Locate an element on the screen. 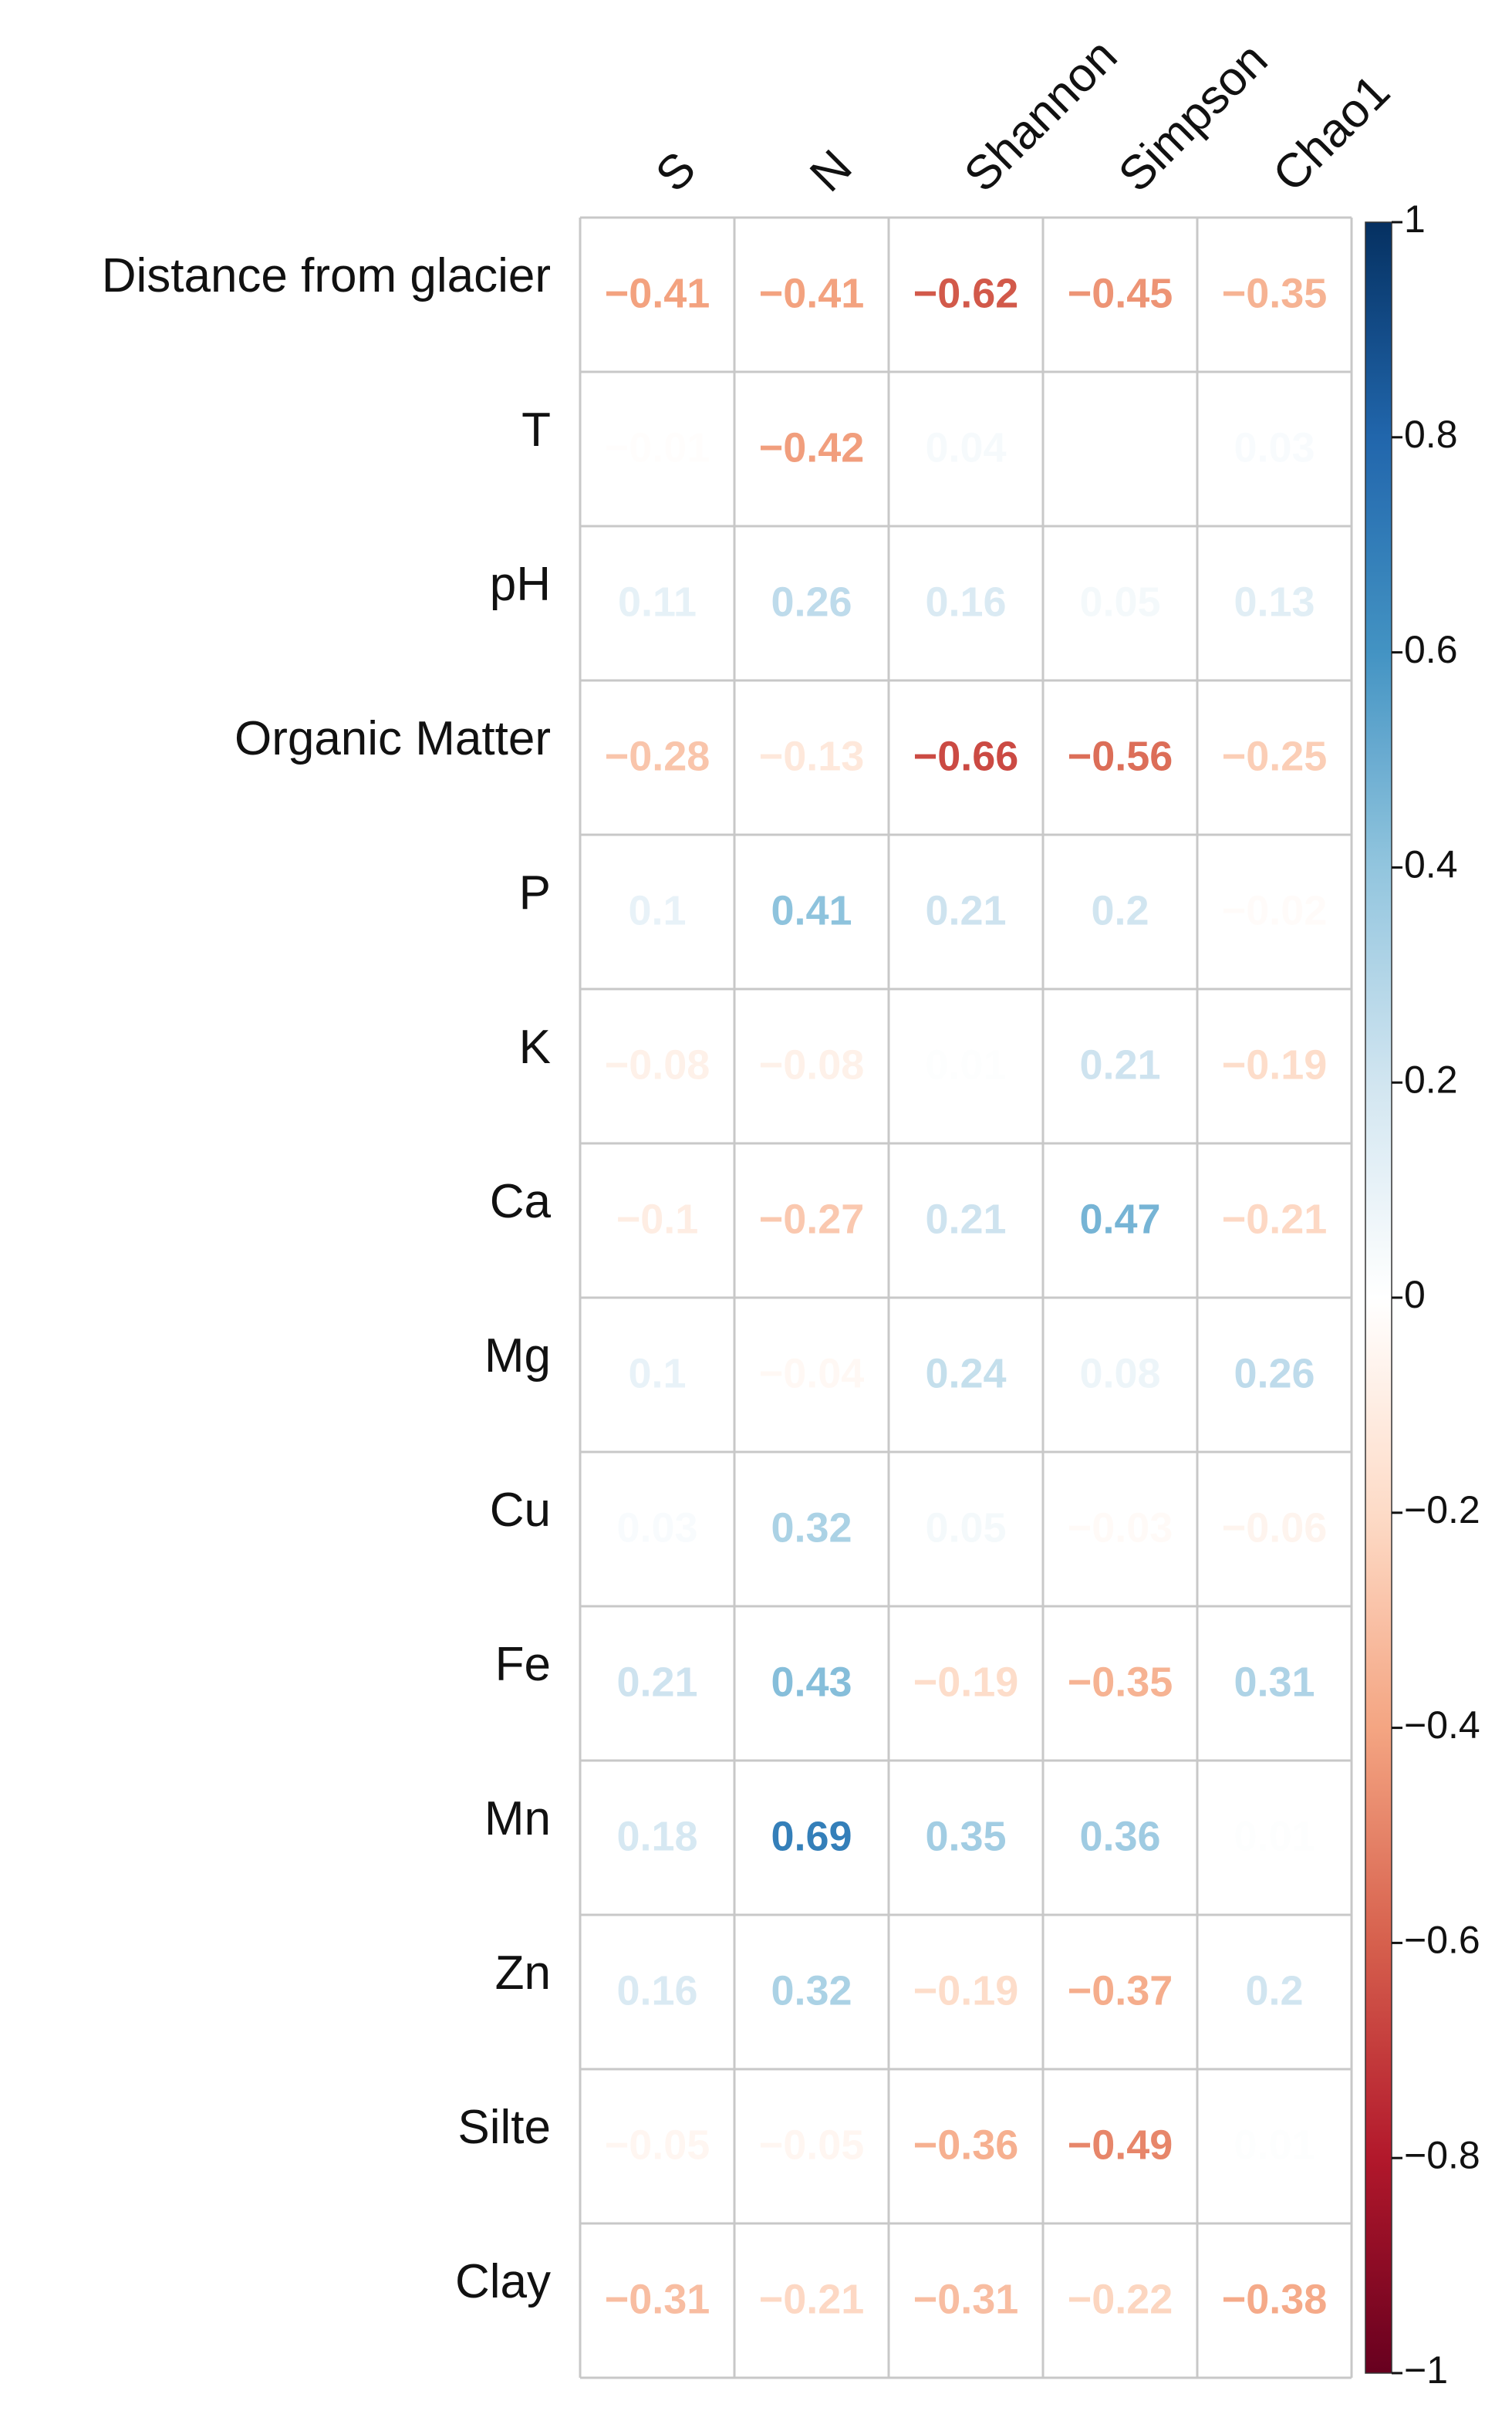  cell-value: 0.47 is located at coordinates (1119, 1219).